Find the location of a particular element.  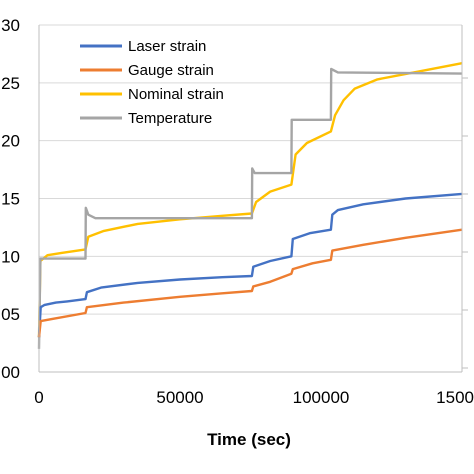

x-axis-label: Time (sec) is located at coordinates (249, 439).